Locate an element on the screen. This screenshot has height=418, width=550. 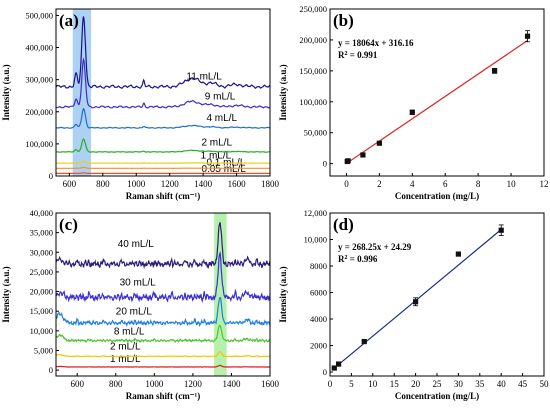
highlight-band is located at coordinates (82, 92).